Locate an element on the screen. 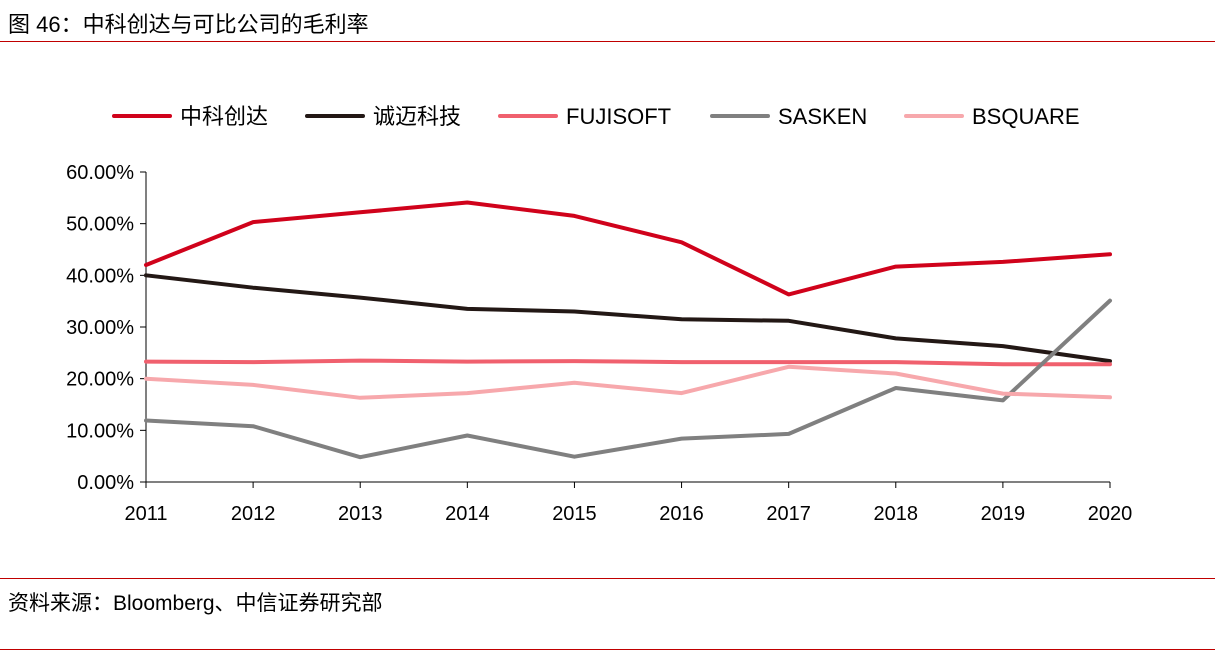 The image size is (1215, 651). legend-label: 中科创达 is located at coordinates (224, 116).